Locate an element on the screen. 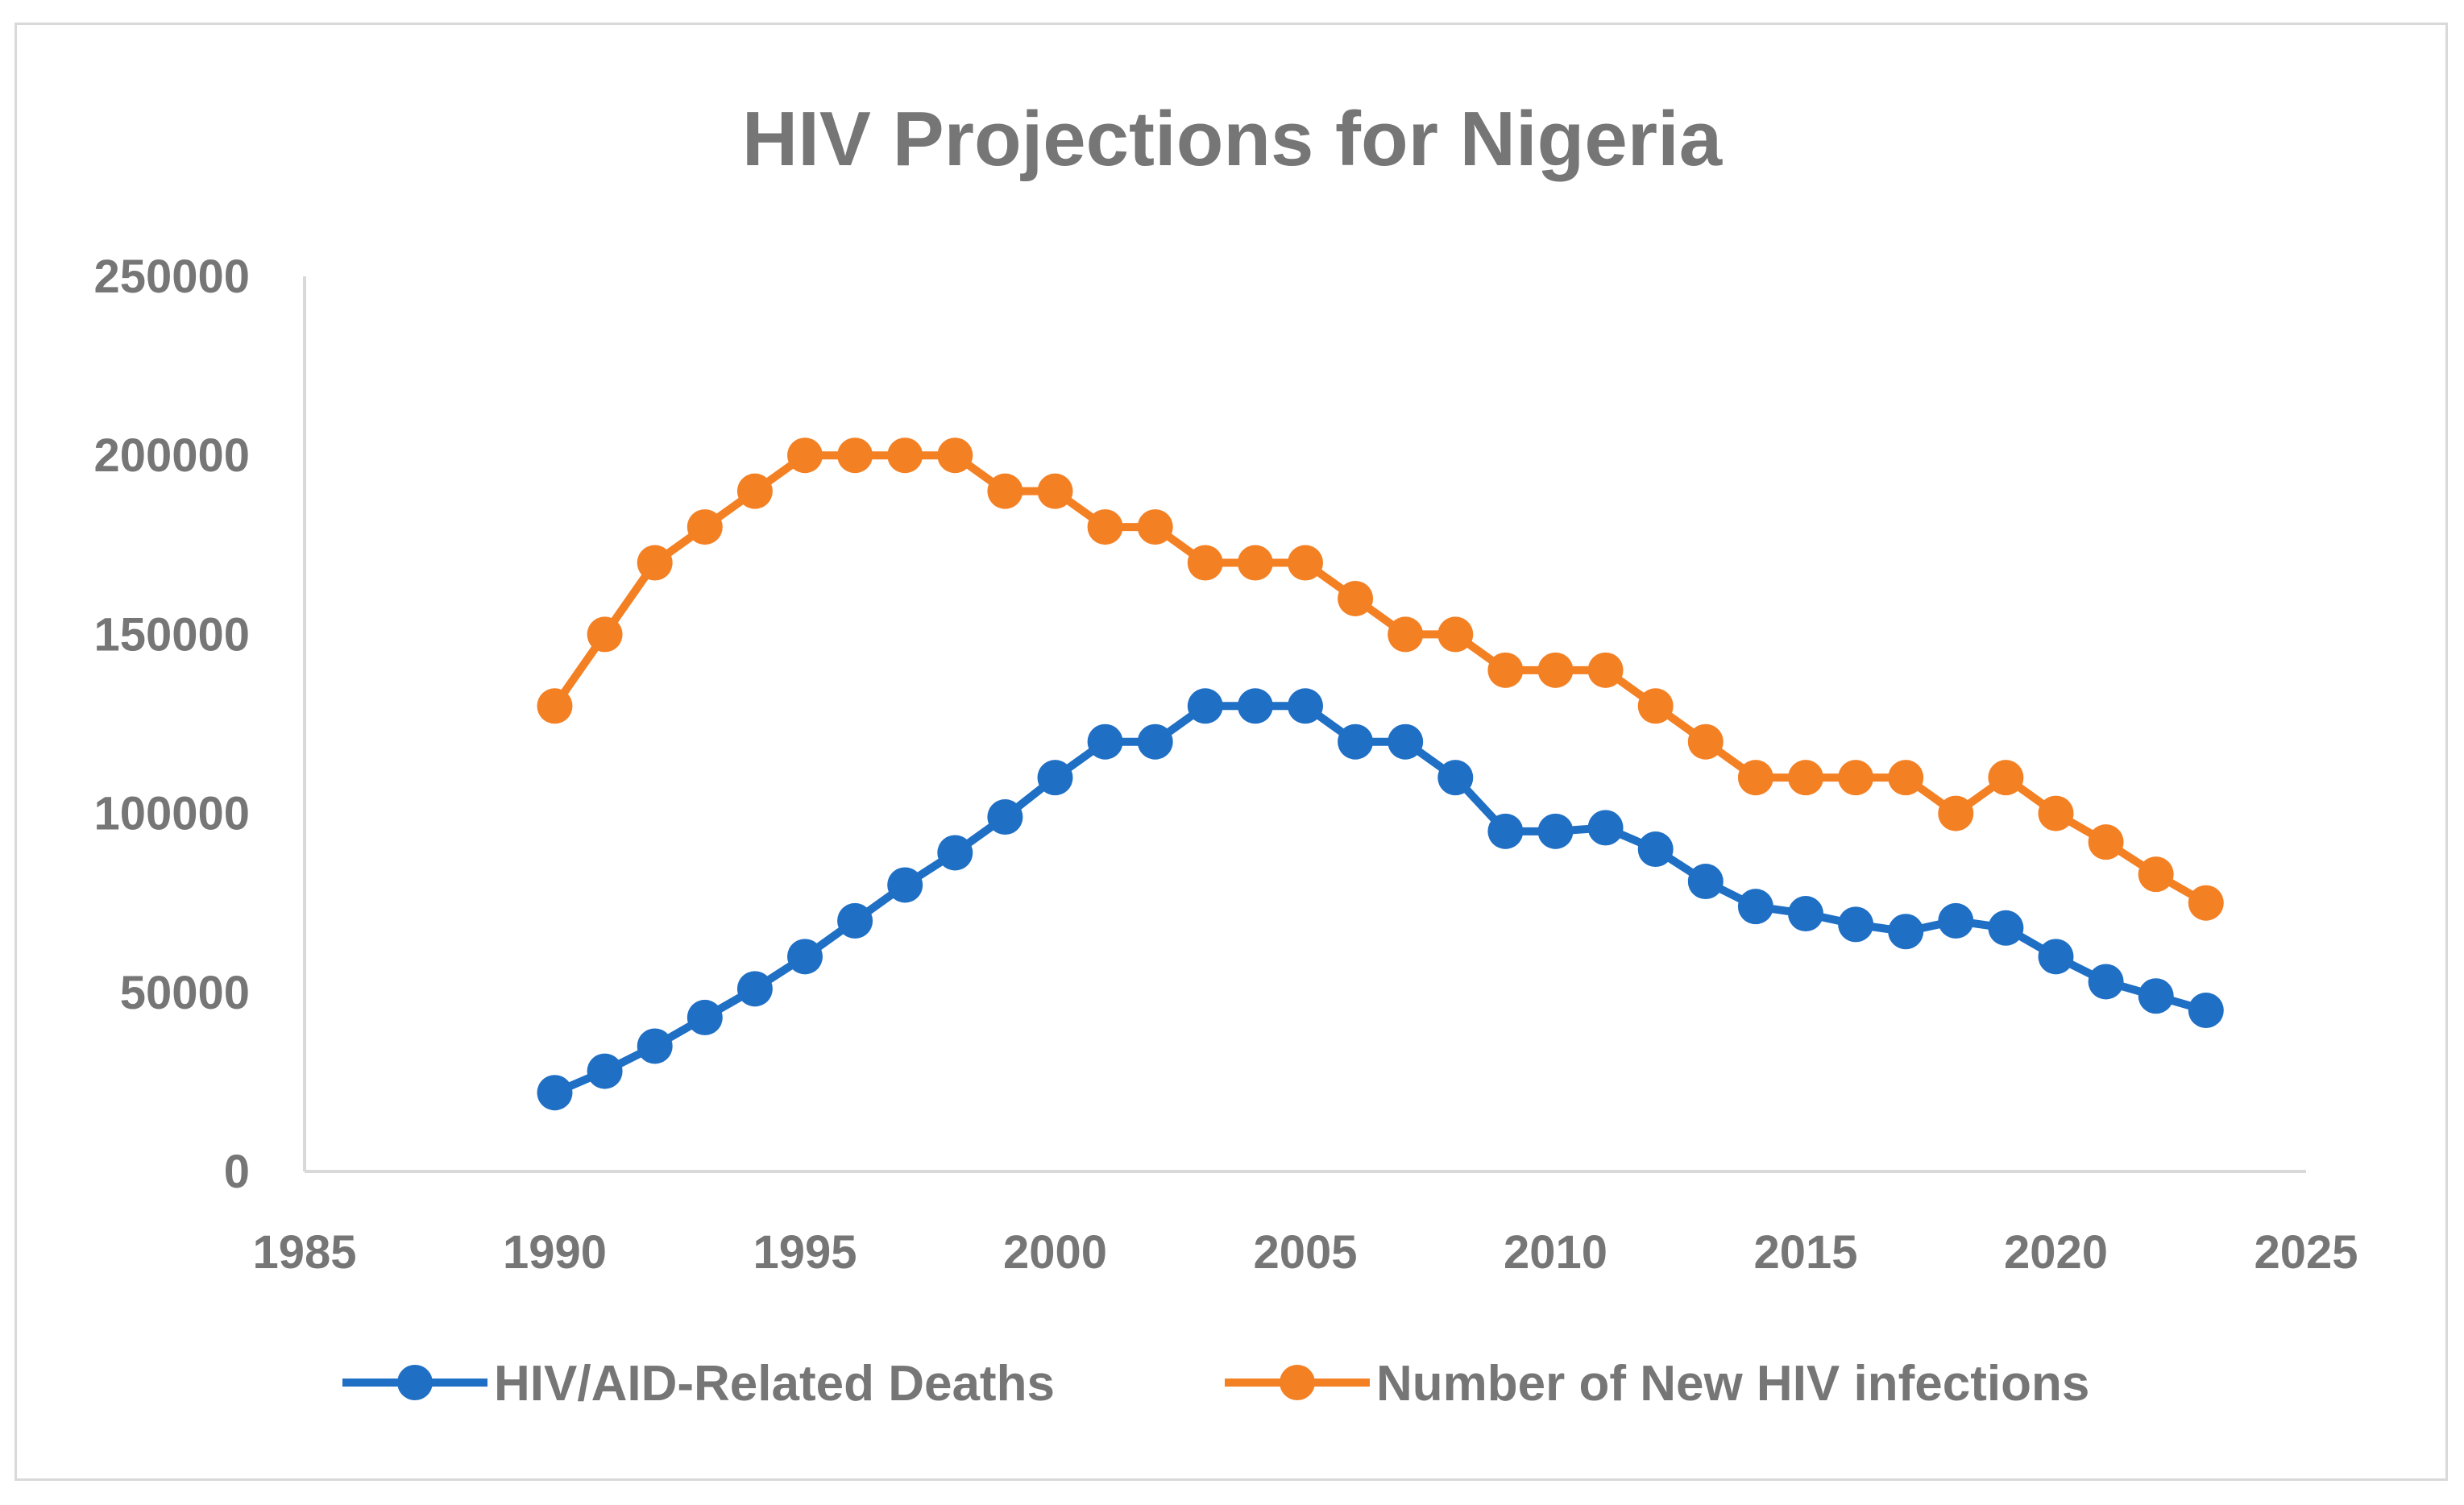  x-axis-ticks: 1985 1990 1995 2000 2005 2010 2015 2020 2025 is located at coordinates (1305, 1252).